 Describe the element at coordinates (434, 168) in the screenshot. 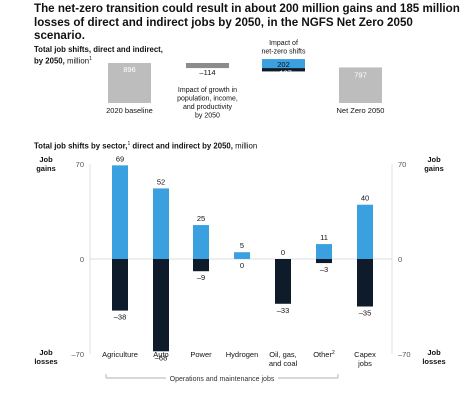

I see `right-gains-label-2: gains` at that location.